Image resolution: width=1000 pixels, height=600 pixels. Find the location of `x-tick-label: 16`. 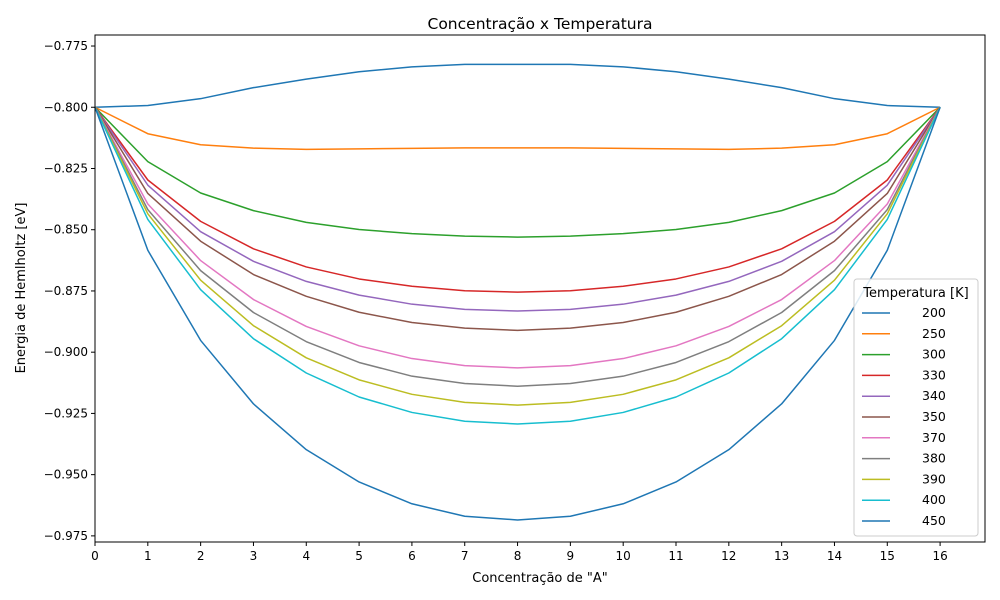

x-tick-label: 16 is located at coordinates (939, 556).